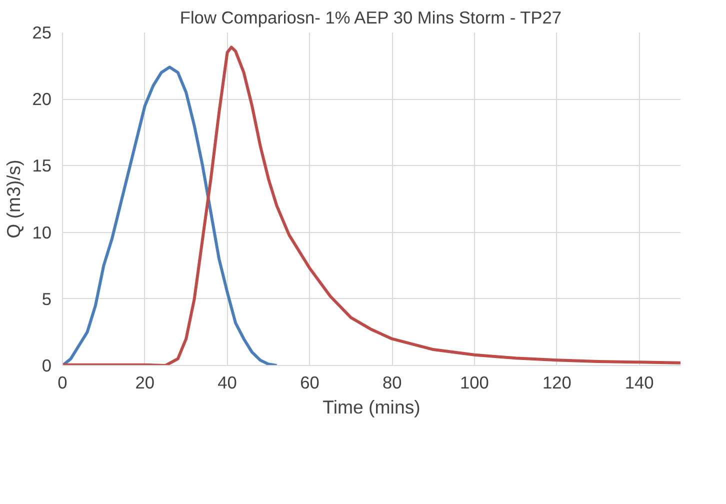 Image resolution: width=726 pixels, height=504 pixels. I want to click on x-axis-title: Time (mins), so click(371, 407).